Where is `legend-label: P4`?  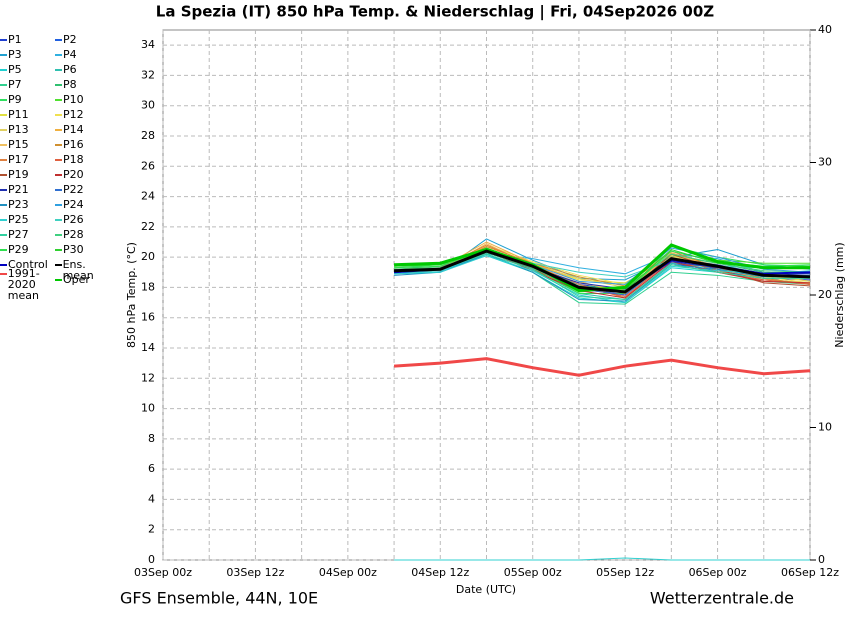 legend-label: P4 is located at coordinates (70, 54).